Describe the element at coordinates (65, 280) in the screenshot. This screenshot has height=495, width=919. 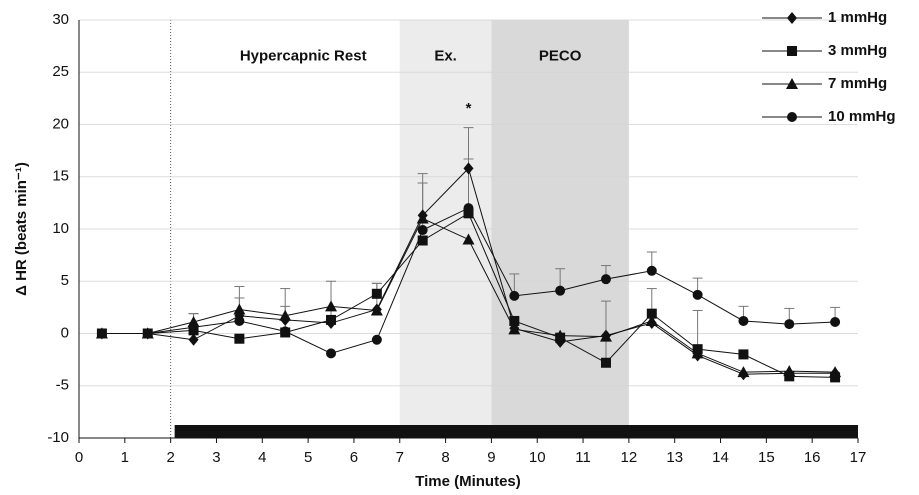
I see `y-tick-label: 5` at that location.